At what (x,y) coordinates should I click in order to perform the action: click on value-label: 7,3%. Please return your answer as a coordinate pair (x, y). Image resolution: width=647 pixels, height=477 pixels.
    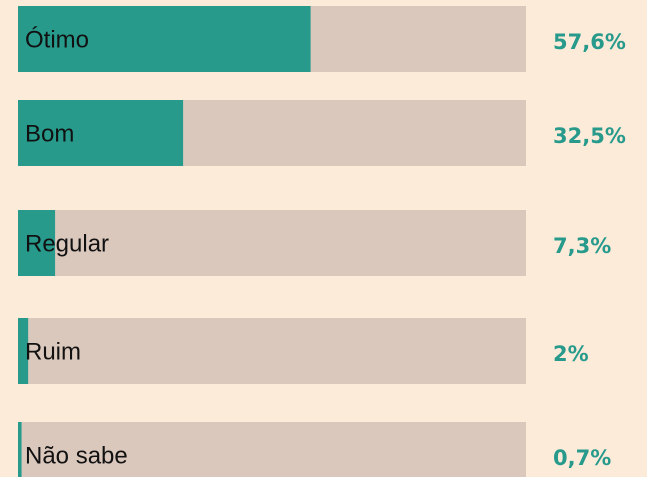
    Looking at the image, I should click on (582, 246).